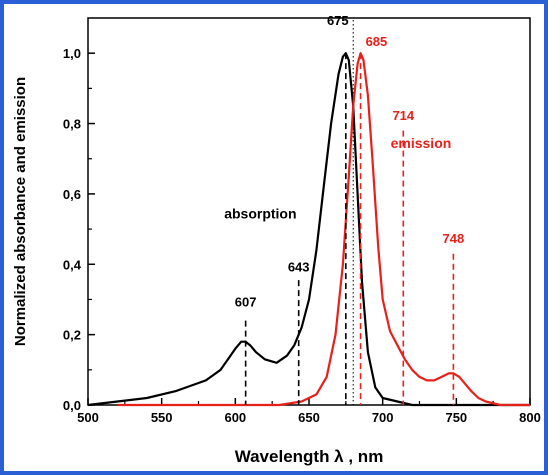 The image size is (548, 475). Describe the element at coordinates (299, 266) in the screenshot. I see `peak-label-643: 643` at that location.